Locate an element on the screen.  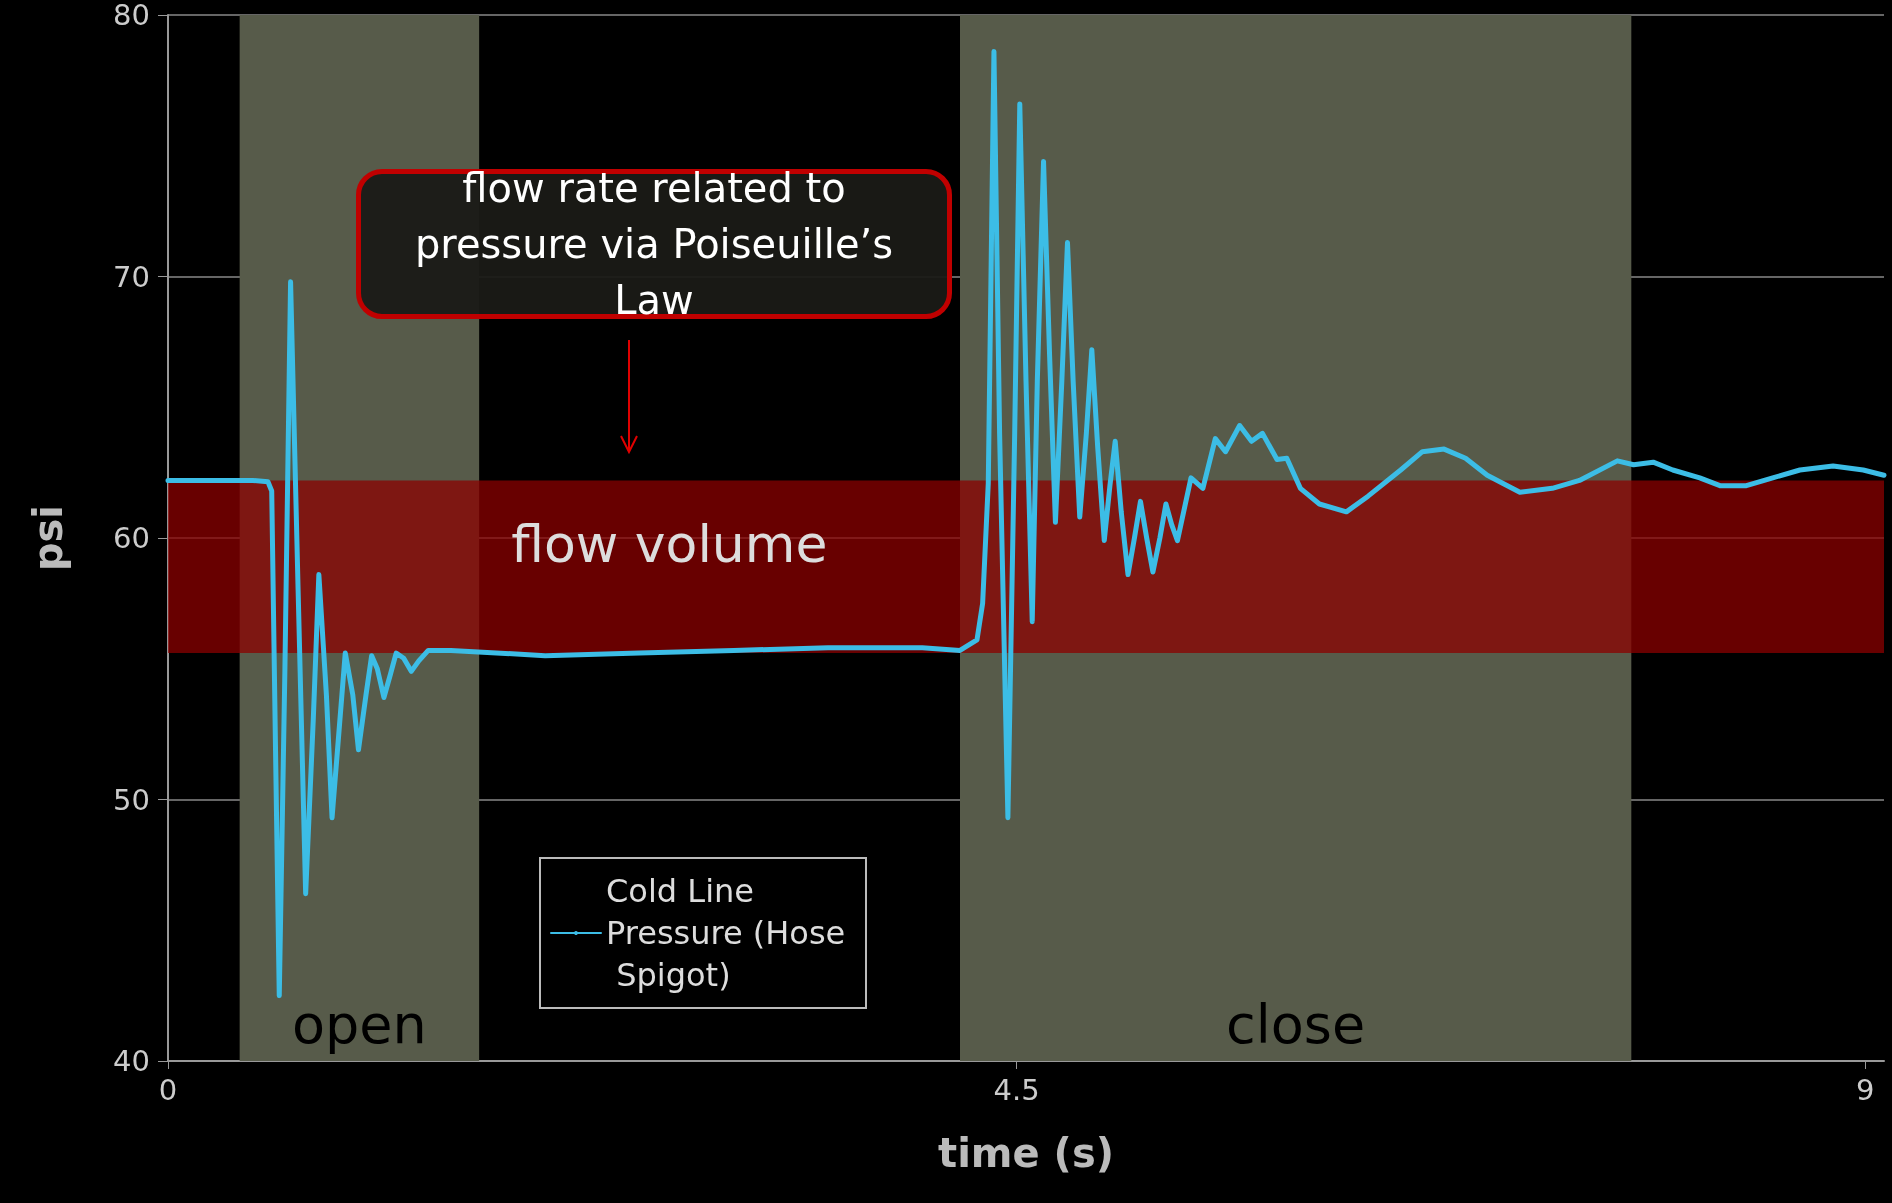
y-tick-label: 70 is located at coordinates (131, 276).